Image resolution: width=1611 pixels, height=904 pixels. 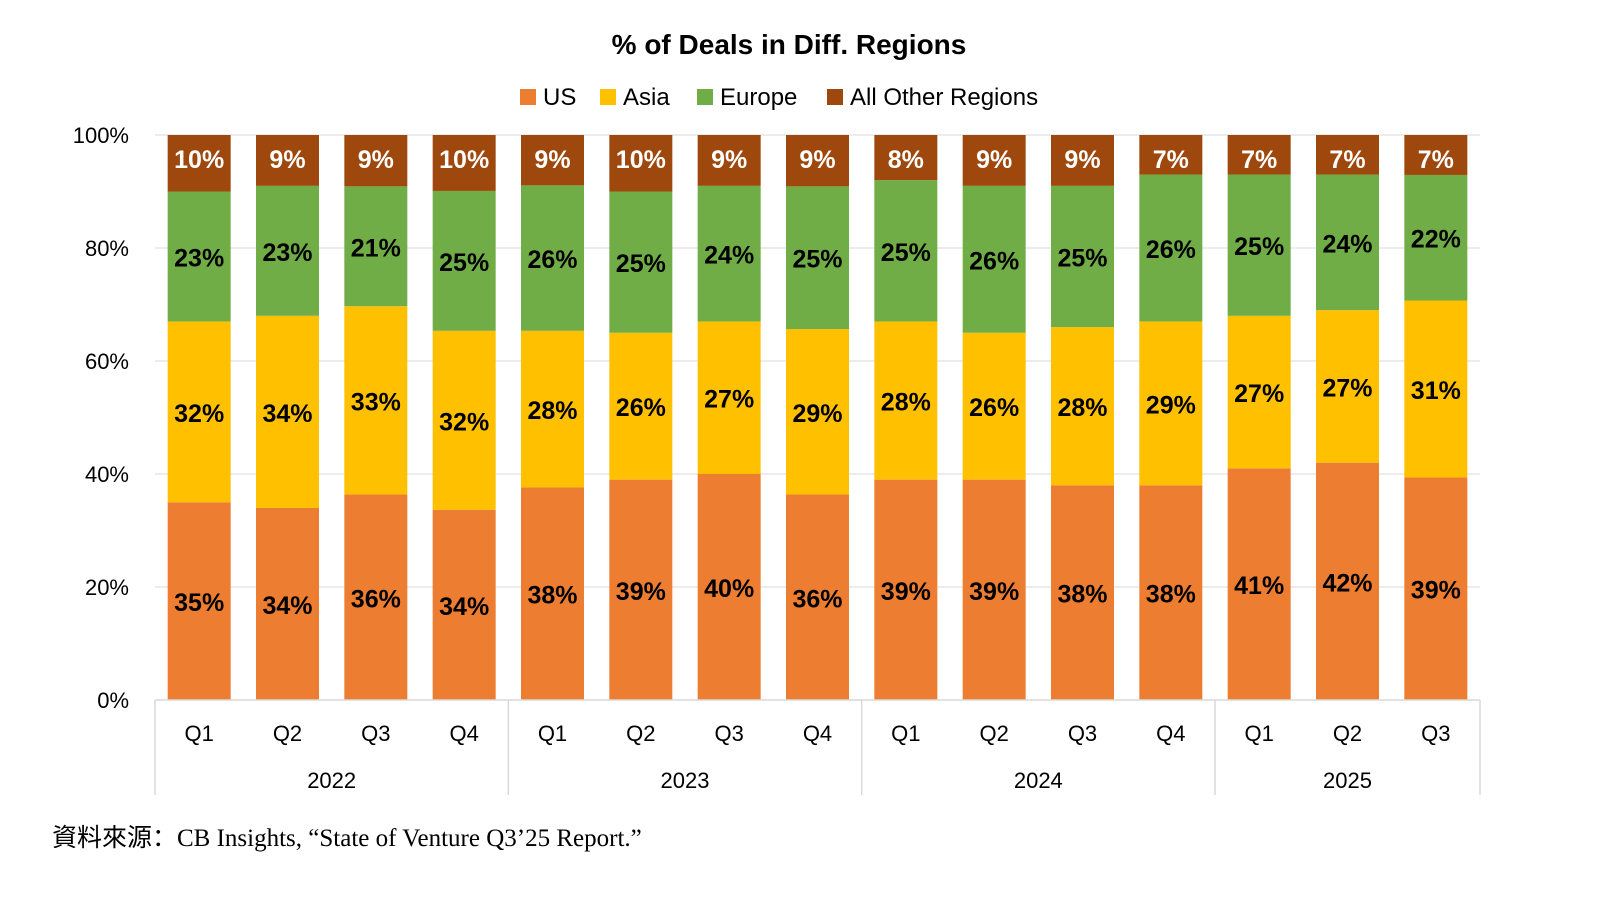 What do you see at coordinates (107, 361) in the screenshot?
I see `y-tick-label: 60%` at bounding box center [107, 361].